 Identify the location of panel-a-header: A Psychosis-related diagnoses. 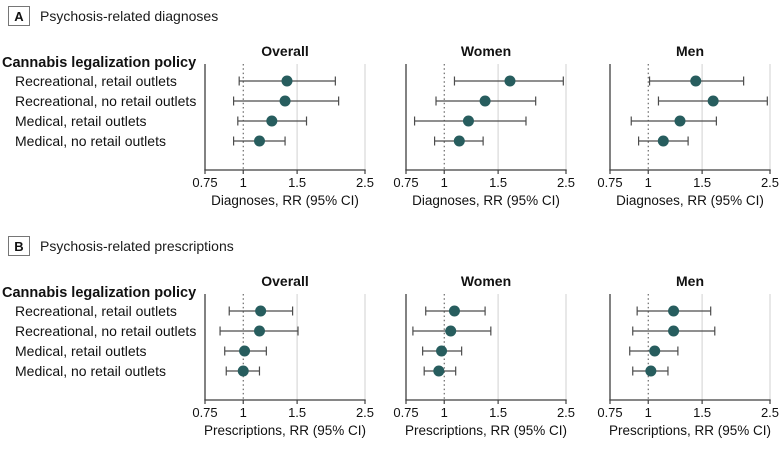
(113, 16).